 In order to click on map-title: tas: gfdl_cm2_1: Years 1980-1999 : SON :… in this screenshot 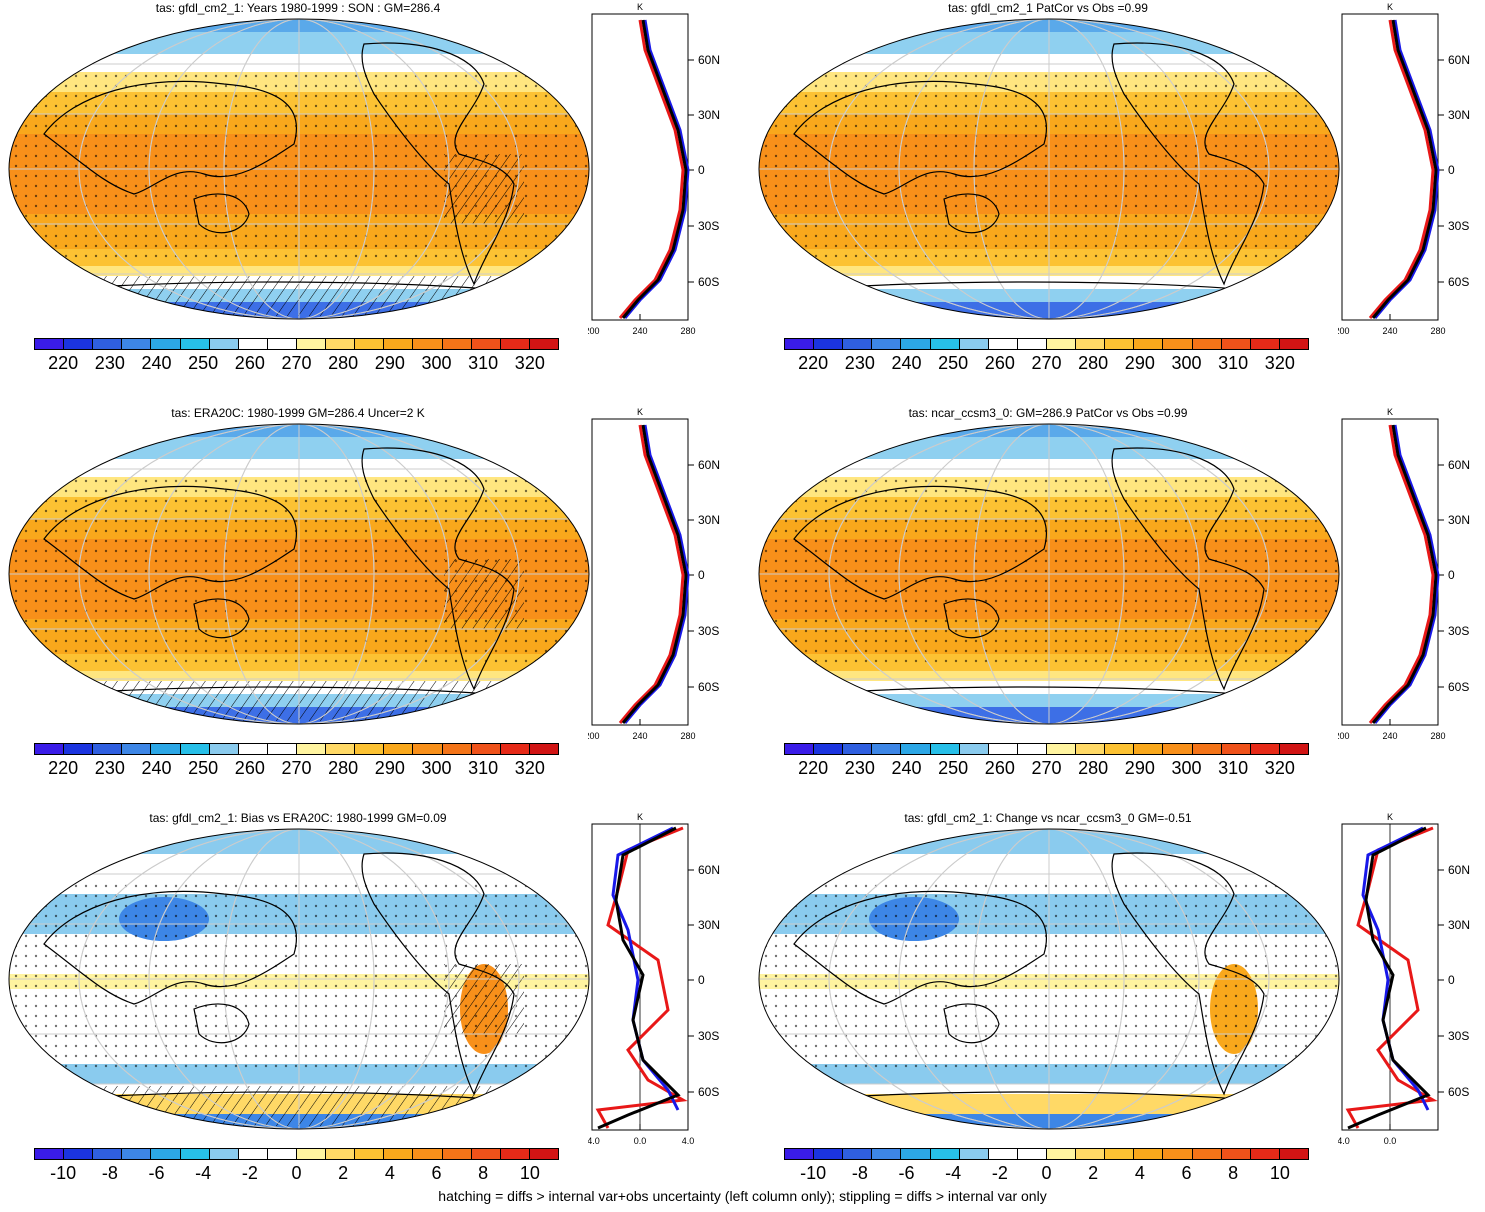, I will do `click(298, 8)`.